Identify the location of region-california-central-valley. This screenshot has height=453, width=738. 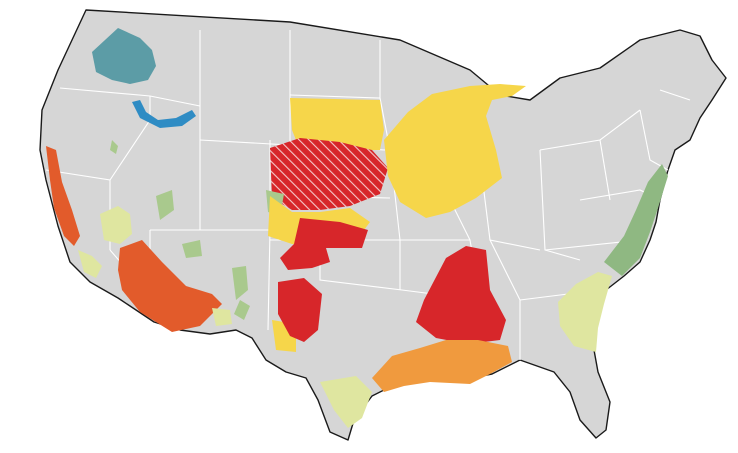
(63, 196).